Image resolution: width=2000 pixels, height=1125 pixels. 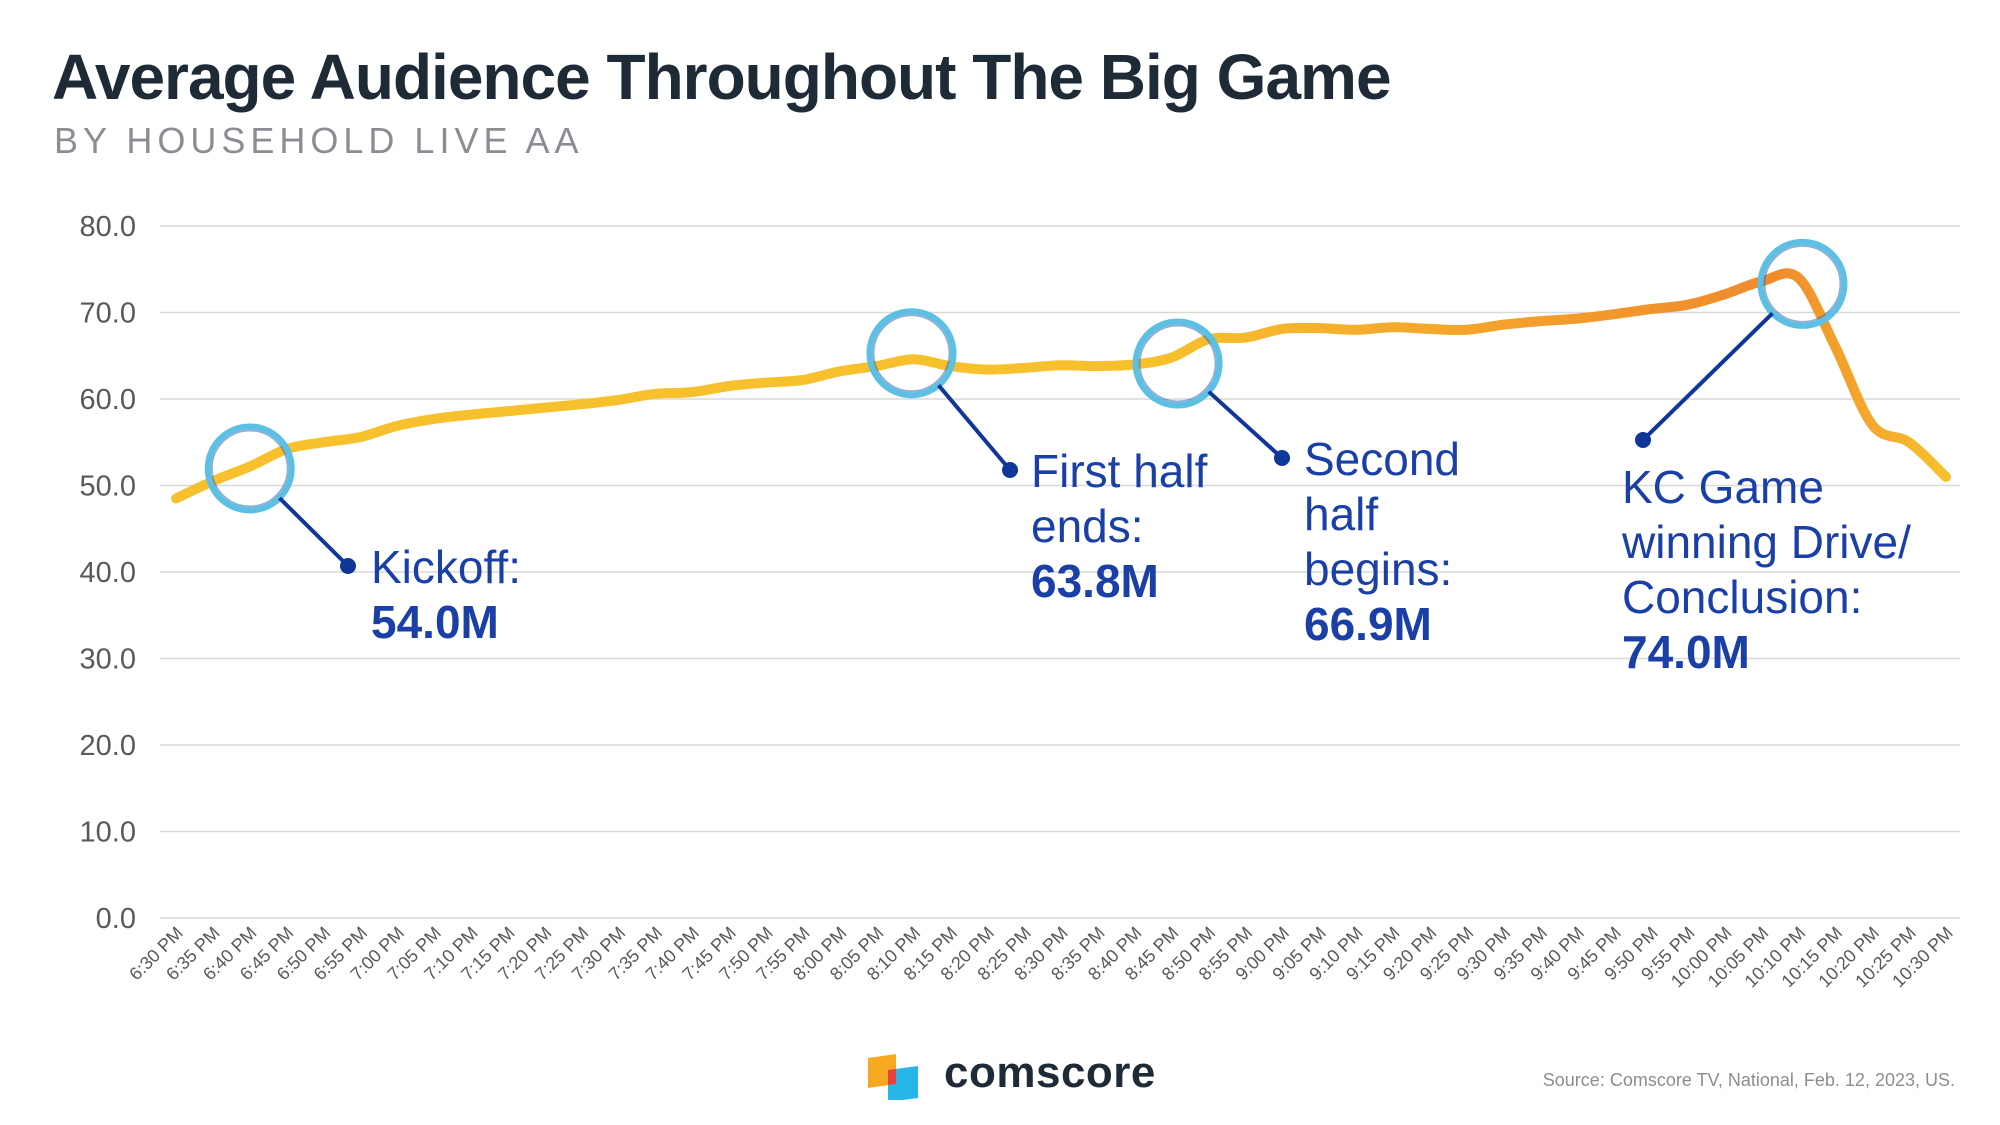 What do you see at coordinates (108, 227) in the screenshot?
I see `y-tick-label: 80.0` at bounding box center [108, 227].